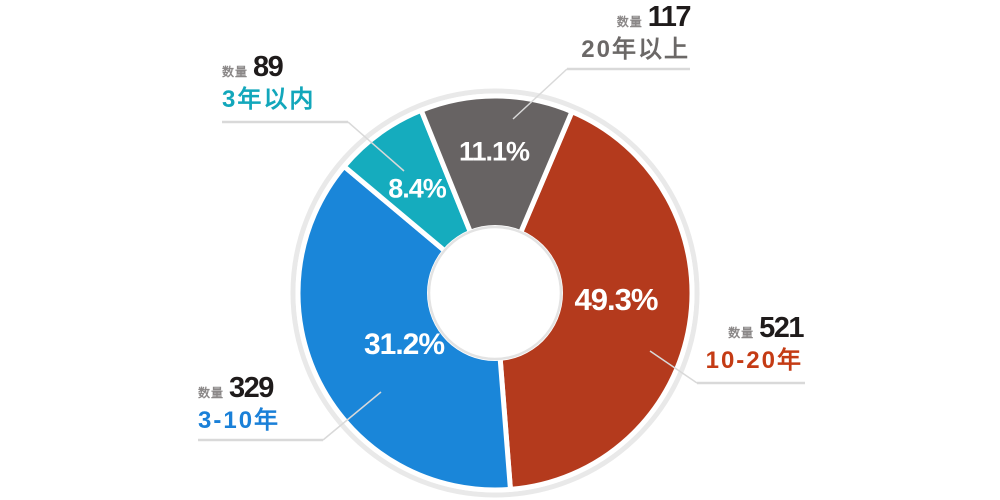 The image size is (1000, 500). Describe the element at coordinates (616, 299) in the screenshot. I see `pct-label-10-20年: 49.3%` at that location.